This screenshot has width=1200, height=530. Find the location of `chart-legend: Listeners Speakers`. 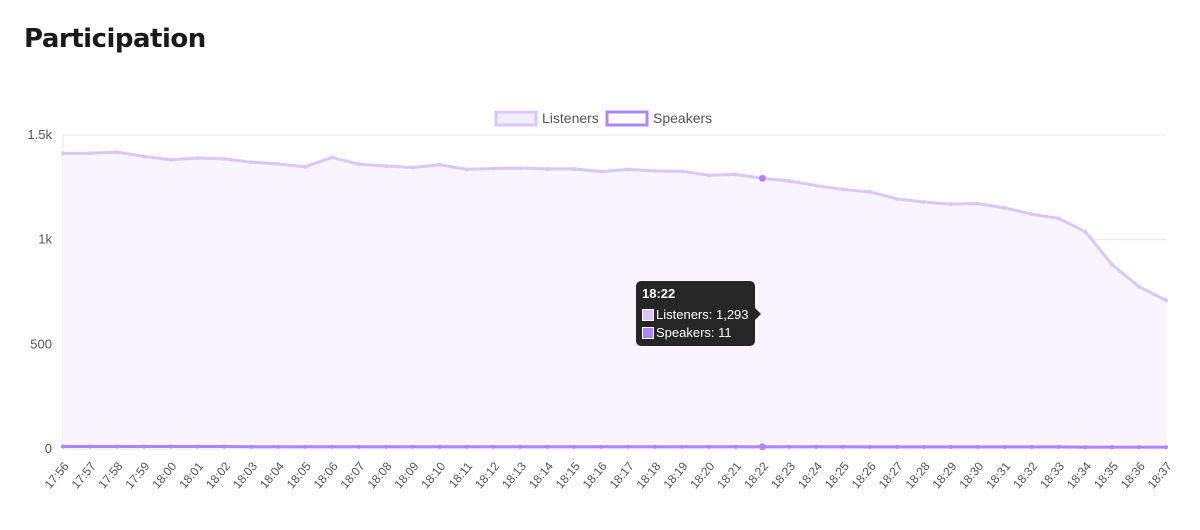

chart-legend: Listeners Speakers is located at coordinates (603, 118).